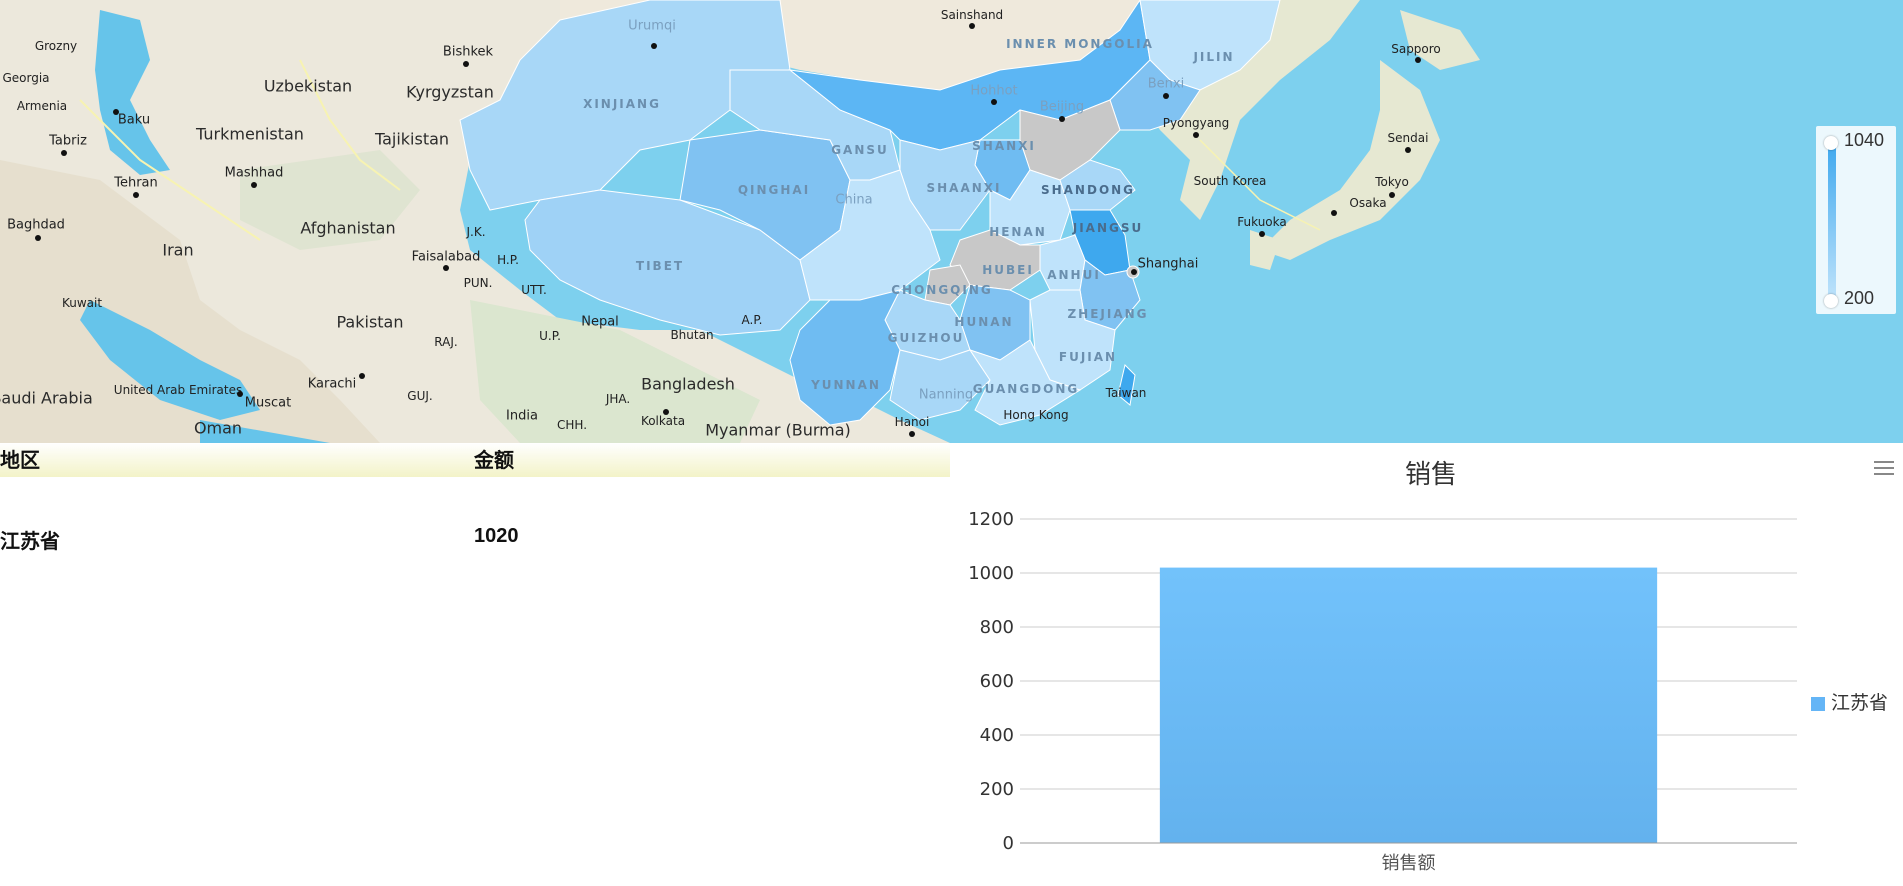  Describe the element at coordinates (1168, 264) in the screenshot. I see `city-label: Shanghai` at that location.